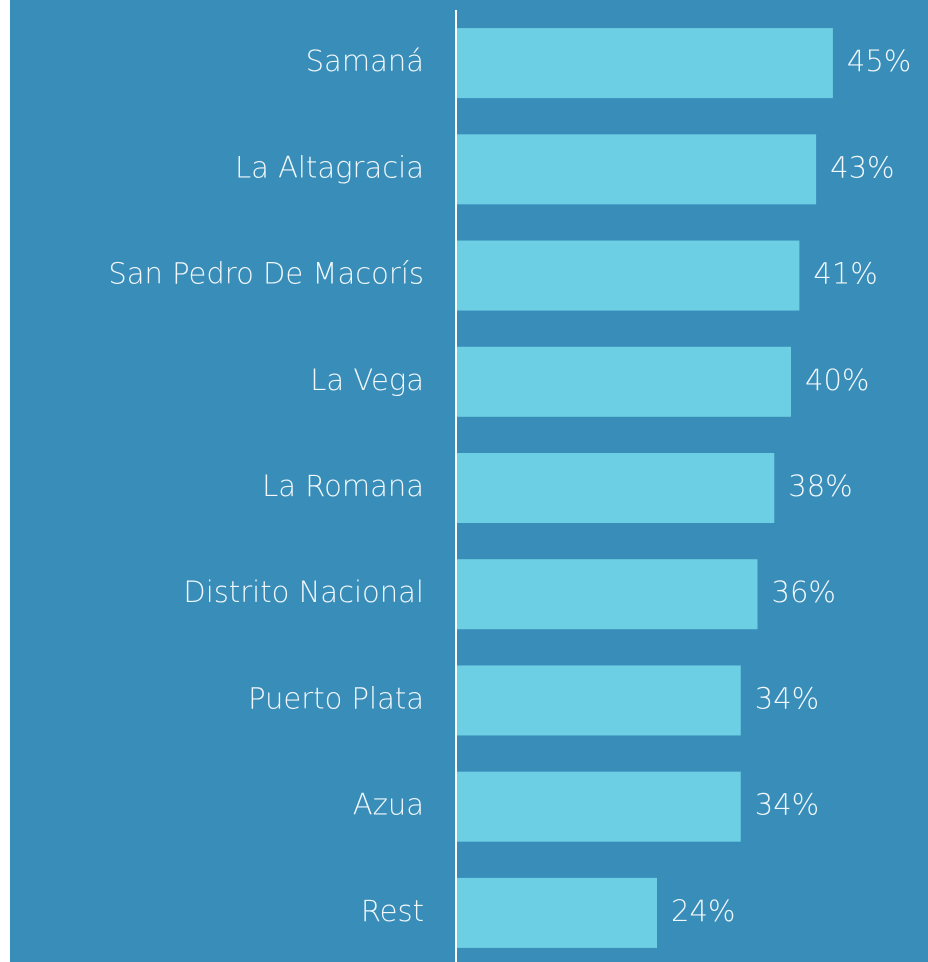 This screenshot has width=928, height=962. Describe the element at coordinates (820, 486) in the screenshot. I see `value-label: 38%` at that location.